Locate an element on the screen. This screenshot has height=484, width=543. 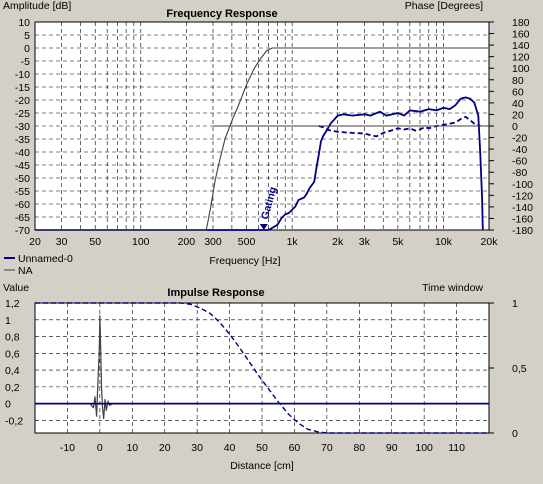
phase-tick-label: -40 is located at coordinates (519, 150).